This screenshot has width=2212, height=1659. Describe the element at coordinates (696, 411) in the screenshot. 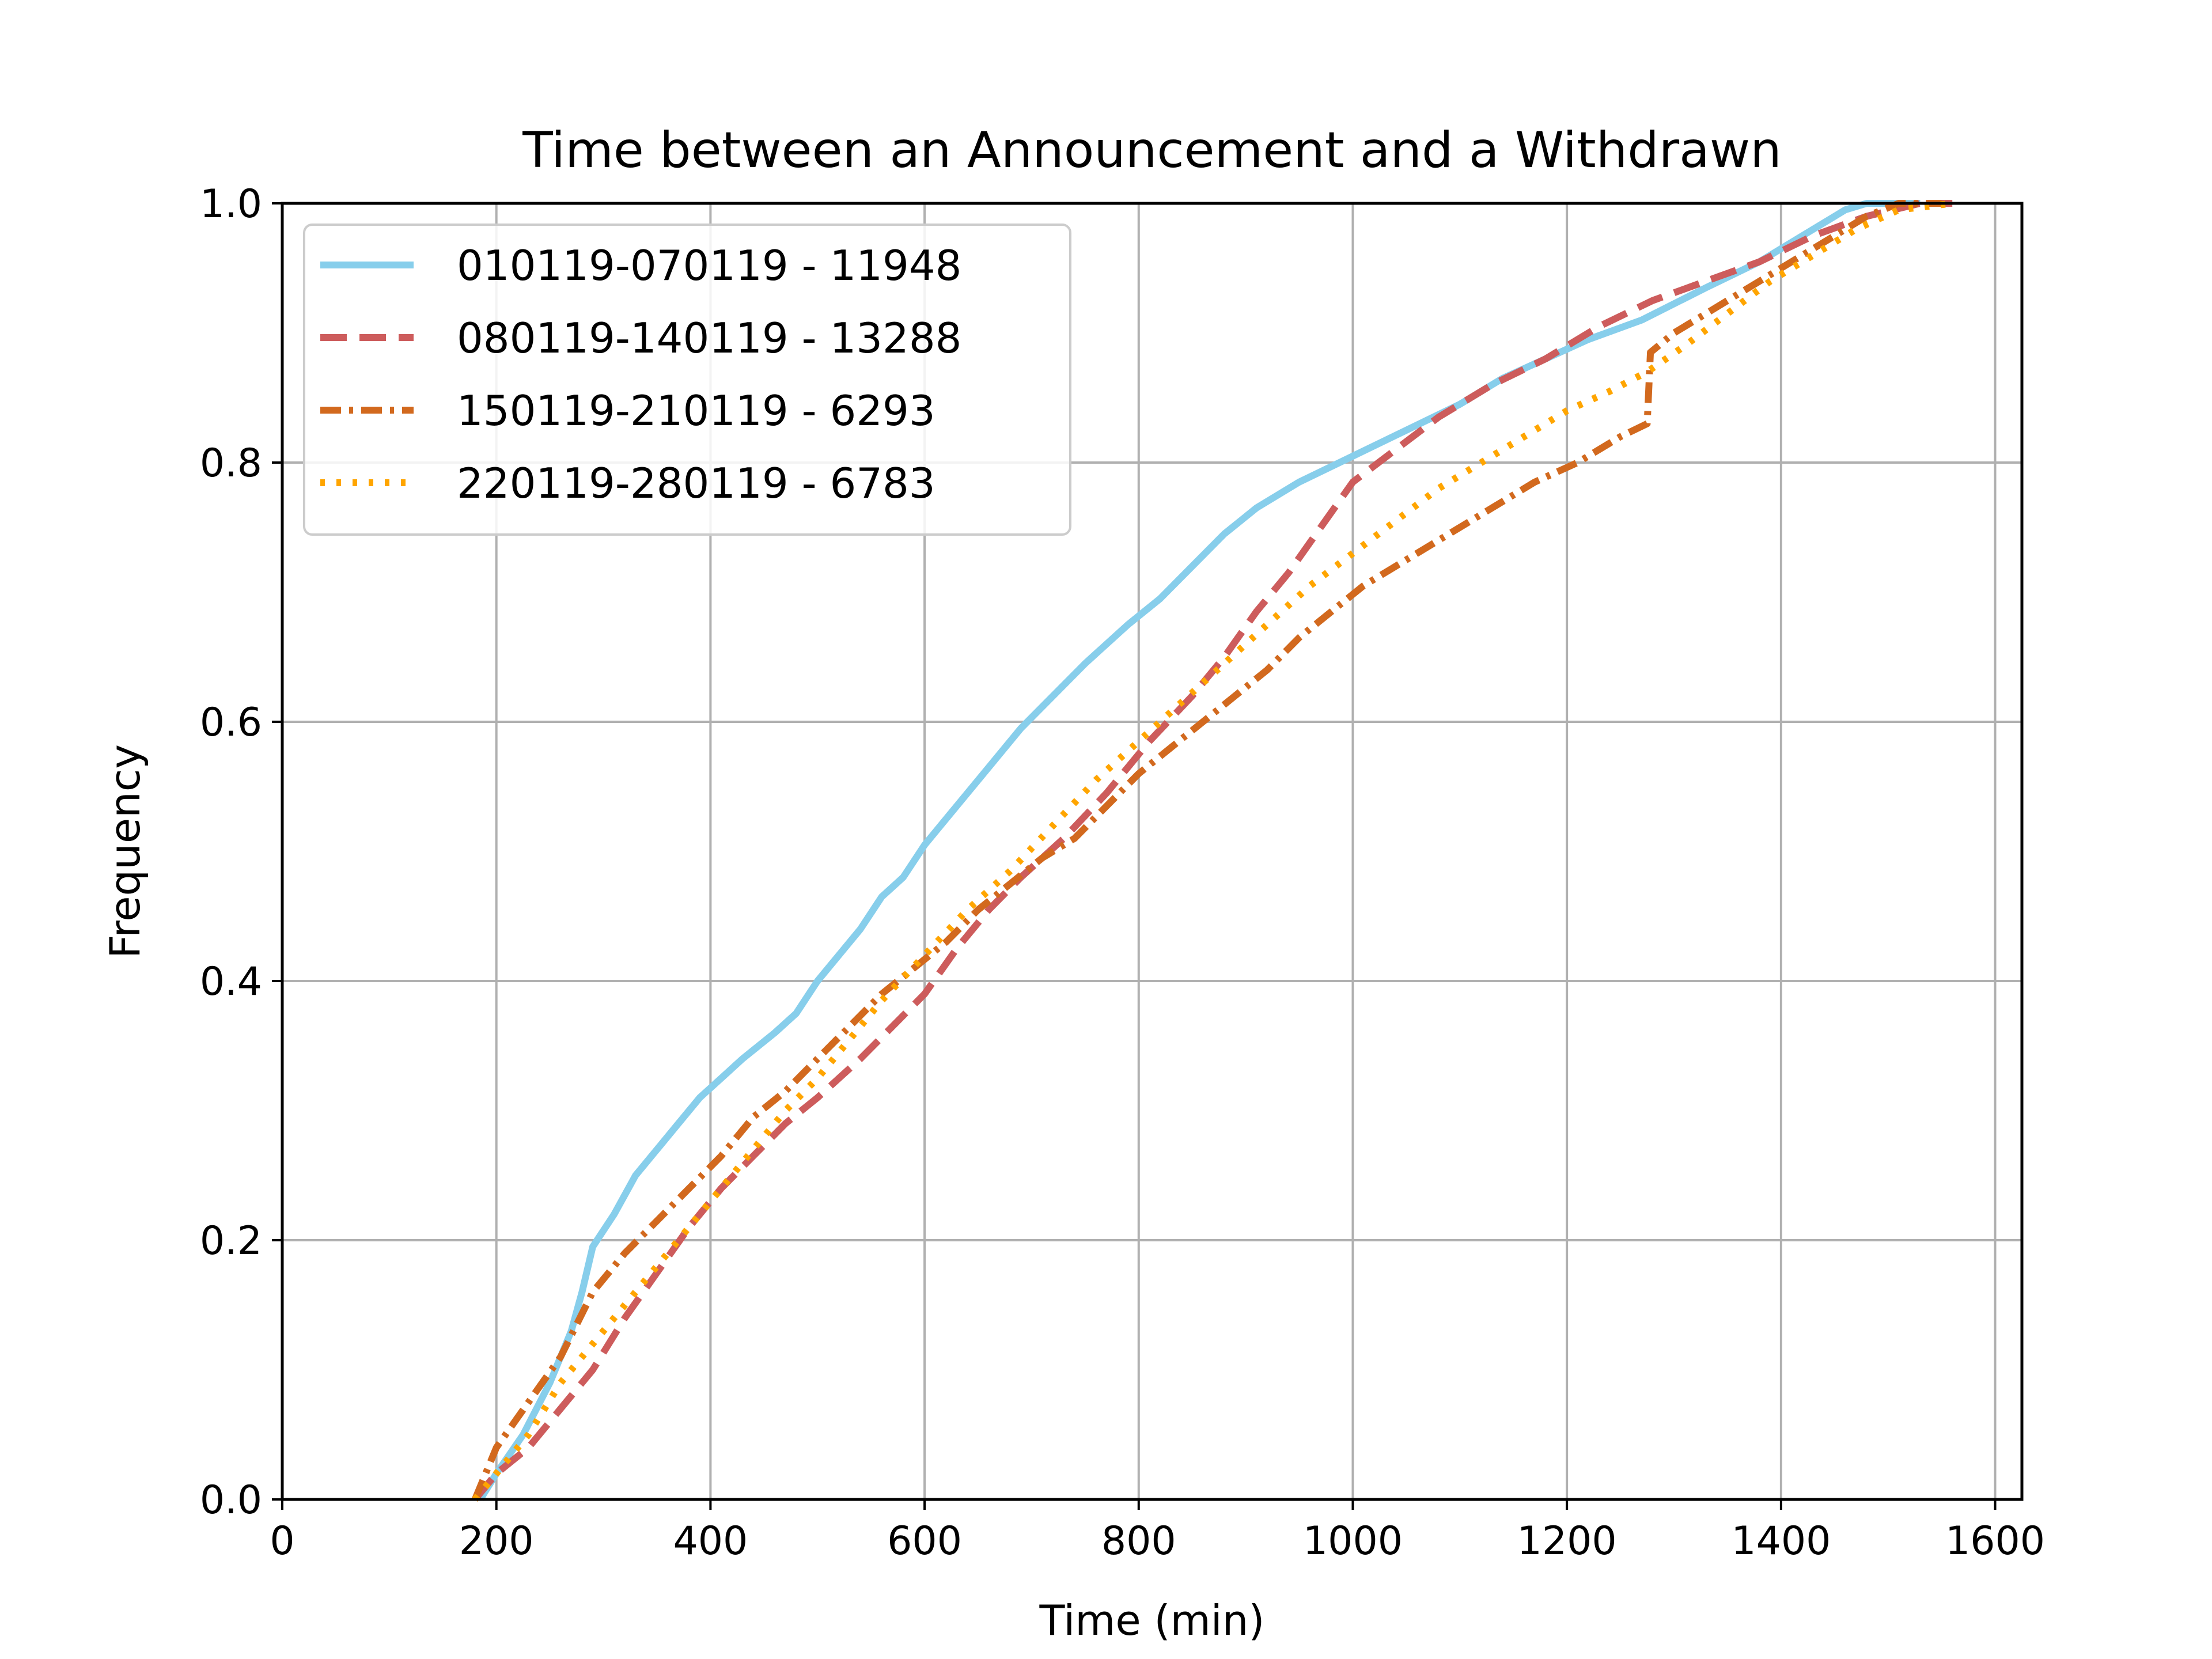

I see `legend-label-3: 150119-210119 - 6293` at that location.